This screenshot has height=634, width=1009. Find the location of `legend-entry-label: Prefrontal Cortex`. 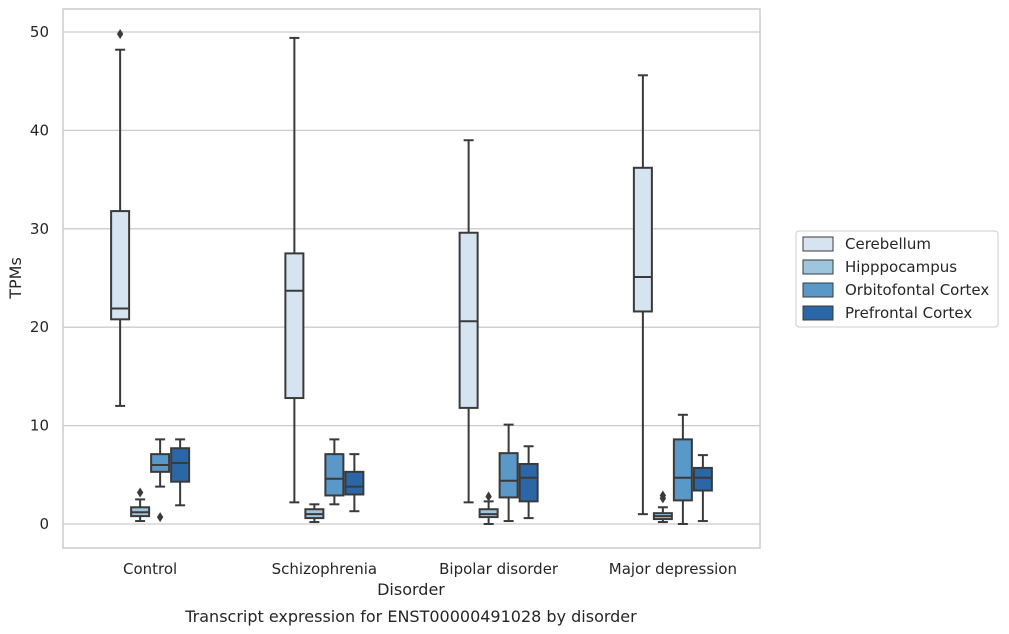

legend-entry-label: Prefrontal Cortex is located at coordinates (908, 313).